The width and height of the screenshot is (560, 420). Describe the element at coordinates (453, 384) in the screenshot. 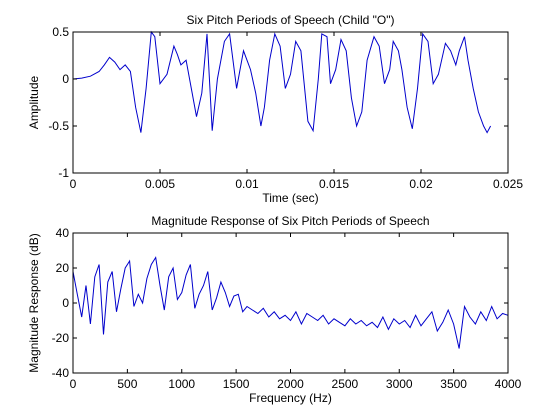

I see `x-tick-label: 3500` at that location.